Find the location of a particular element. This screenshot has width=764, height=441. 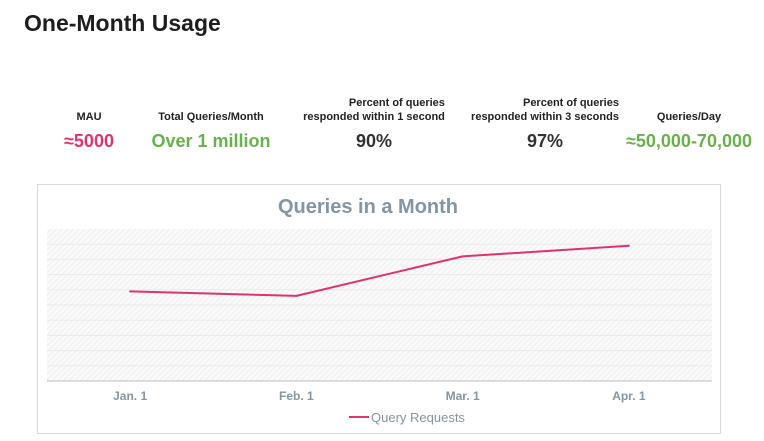

stat-label: Queries/Day is located at coordinates (689, 110).